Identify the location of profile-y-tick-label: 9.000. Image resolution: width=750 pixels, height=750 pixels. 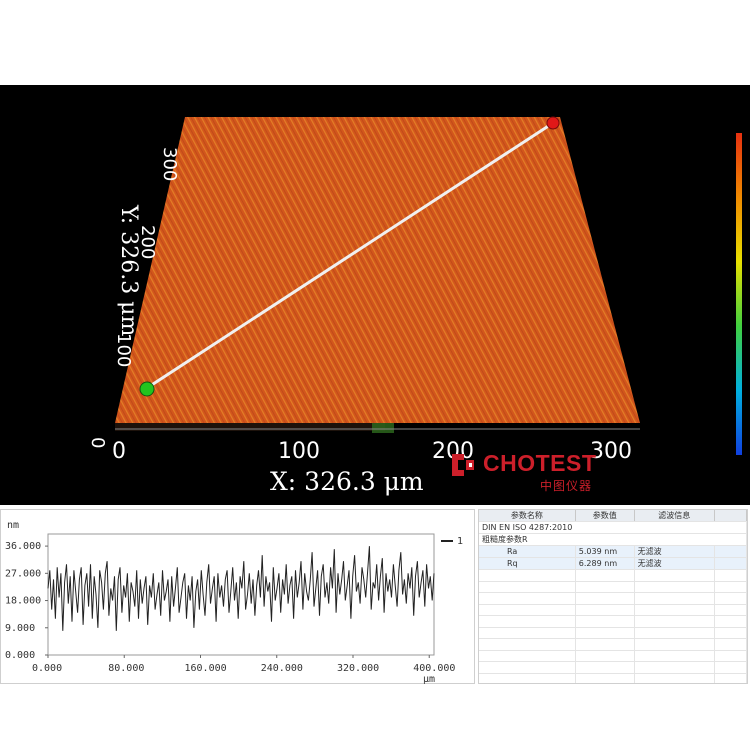
(20, 628).